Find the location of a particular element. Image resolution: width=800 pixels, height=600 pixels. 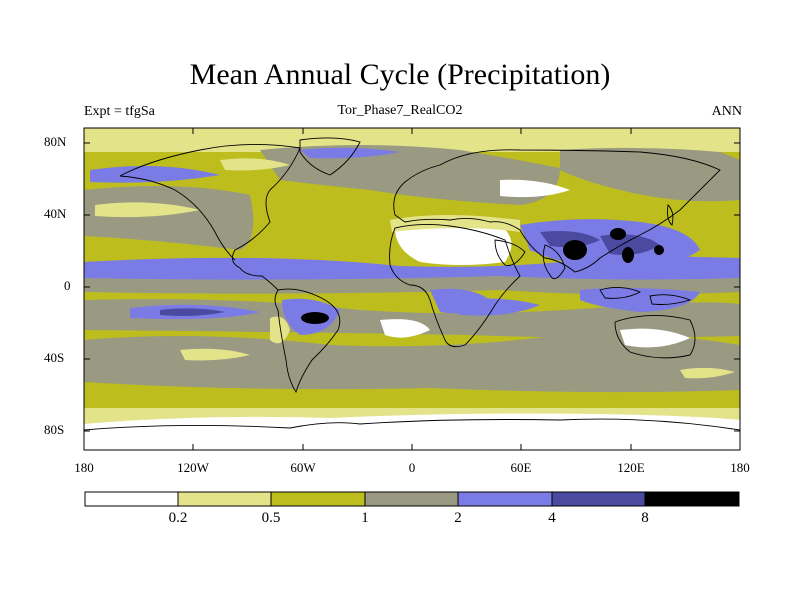

x-tick-label: 120W is located at coordinates (193, 467).